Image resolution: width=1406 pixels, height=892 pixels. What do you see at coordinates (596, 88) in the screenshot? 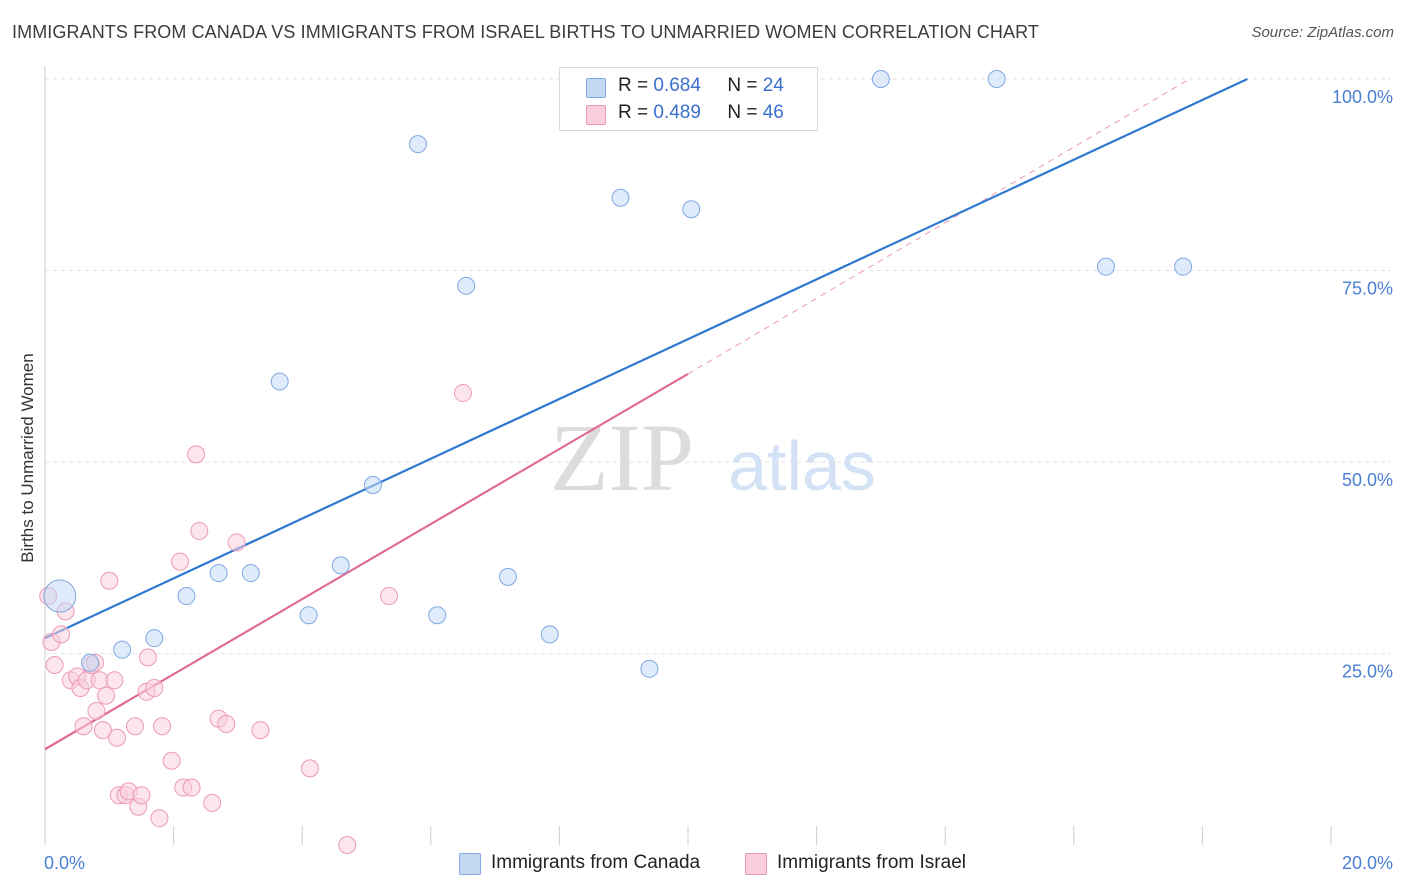
I see `legend-swatch-canada` at bounding box center [596, 88].